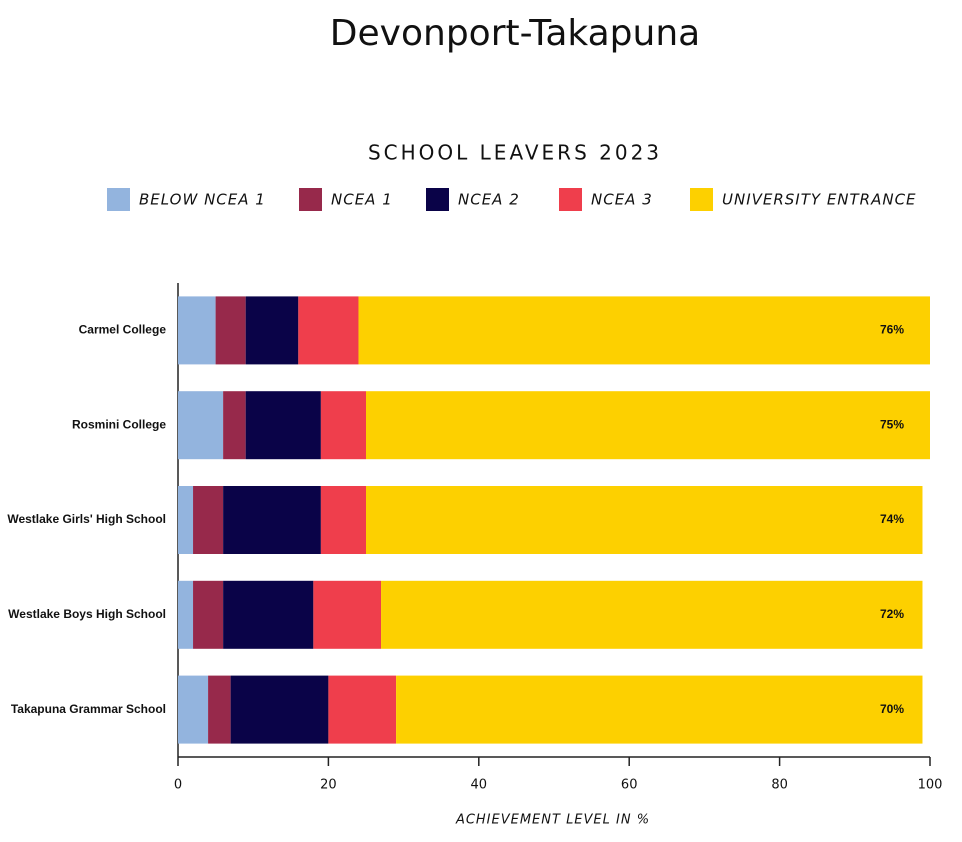 This screenshot has width=962, height=842. I want to click on x-tick-label: 20, so click(328, 785).